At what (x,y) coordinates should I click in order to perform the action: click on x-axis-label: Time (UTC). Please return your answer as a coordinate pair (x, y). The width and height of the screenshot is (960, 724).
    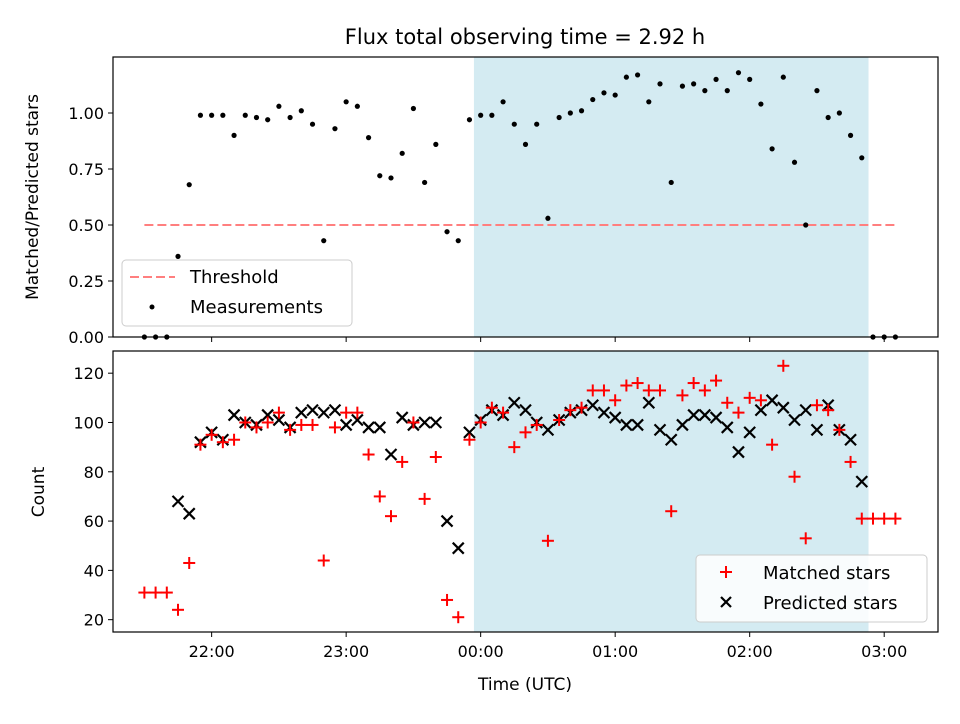
    Looking at the image, I should click on (524, 685).